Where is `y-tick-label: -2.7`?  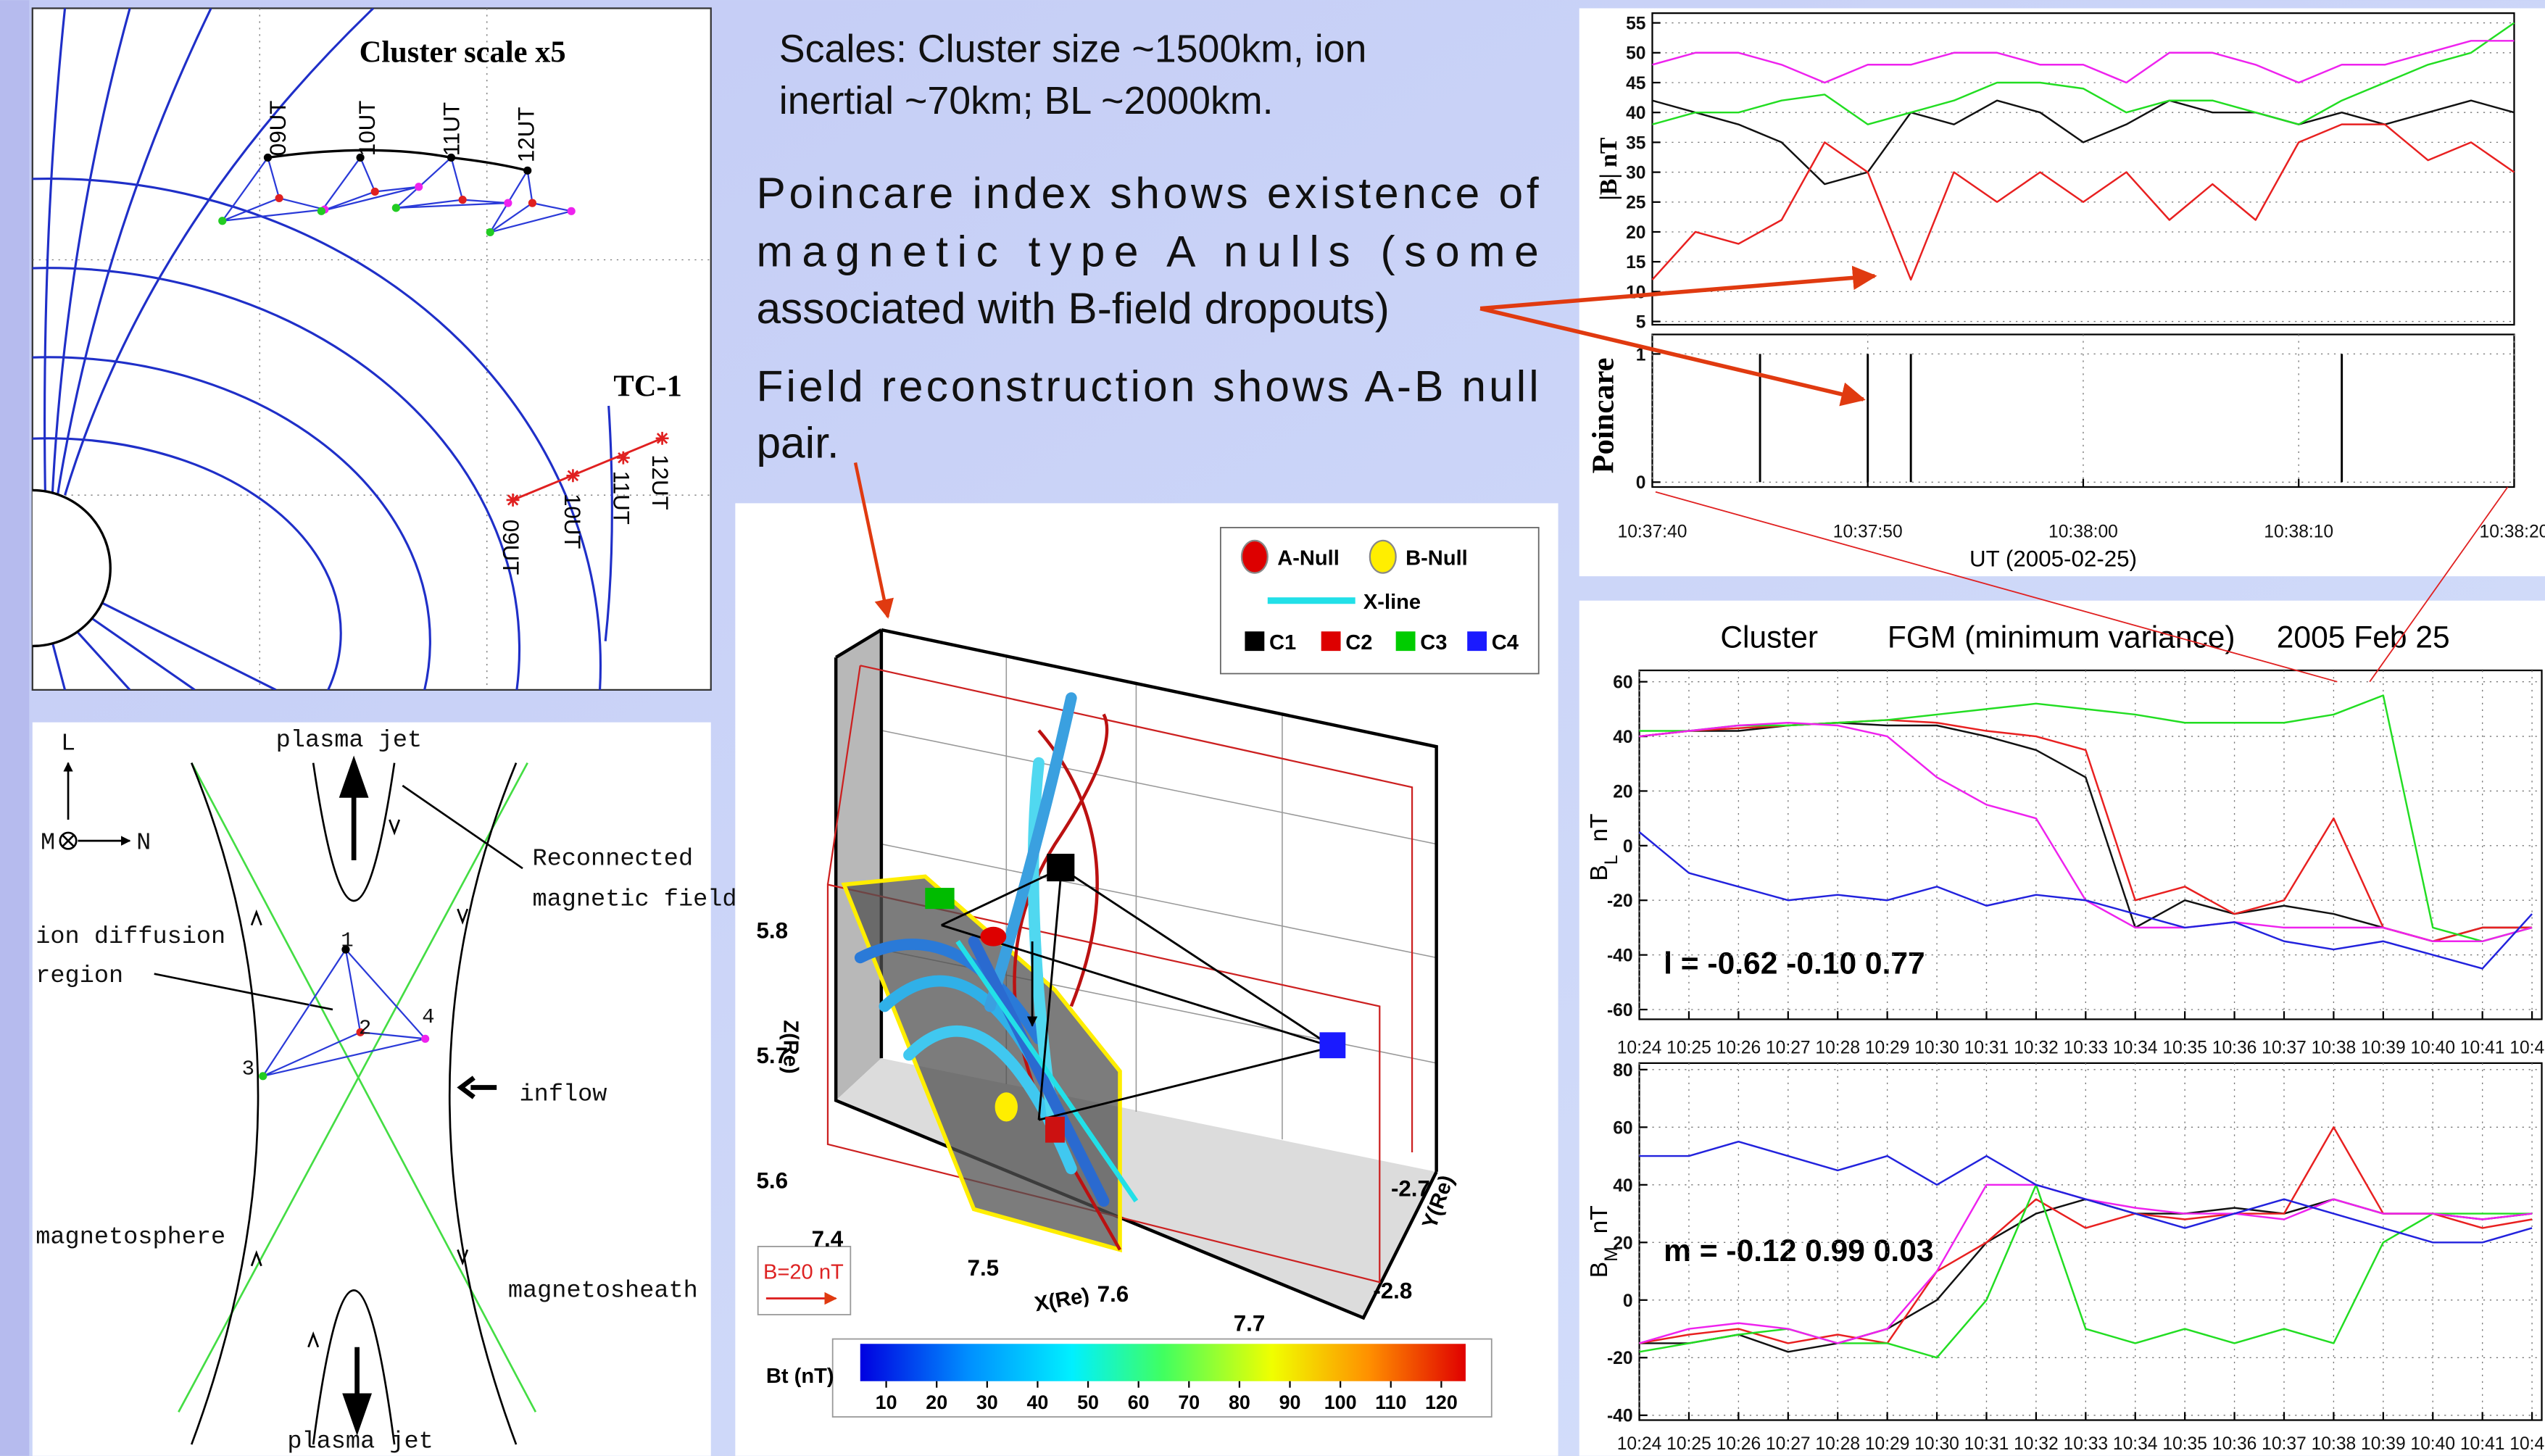 y-tick-label: -2.7 is located at coordinates (1410, 1189).